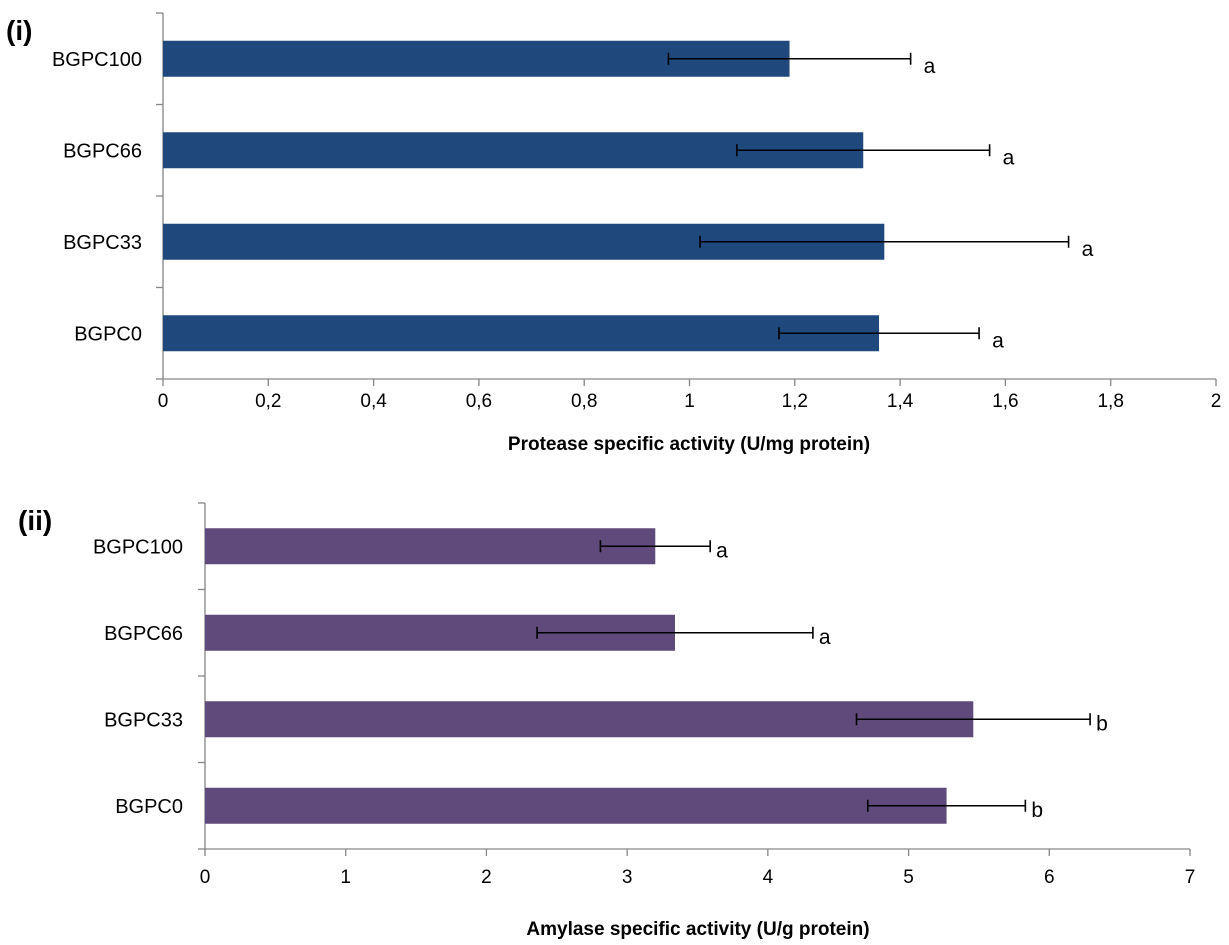 This screenshot has width=1229, height=945. Describe the element at coordinates (795, 401) in the screenshot. I see `protease-x-tick-label: 1,2` at that location.